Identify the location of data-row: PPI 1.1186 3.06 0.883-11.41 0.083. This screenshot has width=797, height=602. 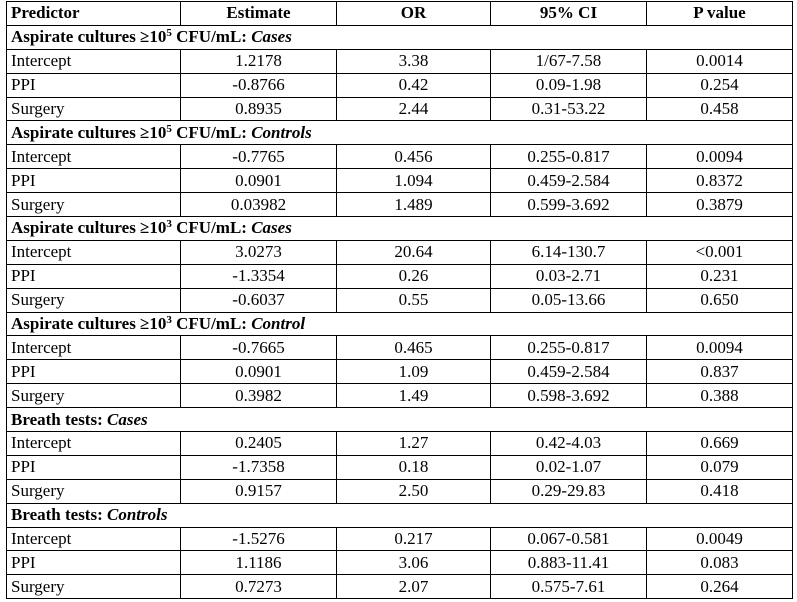
(399, 563).